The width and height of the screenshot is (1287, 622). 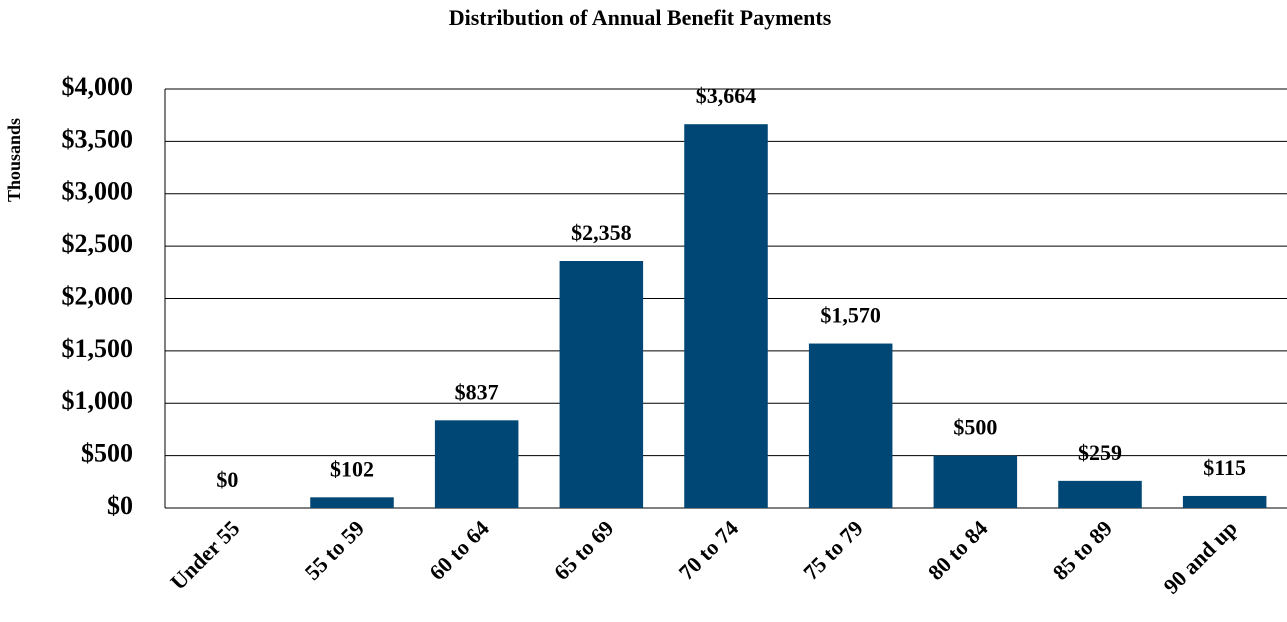 What do you see at coordinates (98, 400) in the screenshot?
I see `y-tick-label: $1,000` at bounding box center [98, 400].